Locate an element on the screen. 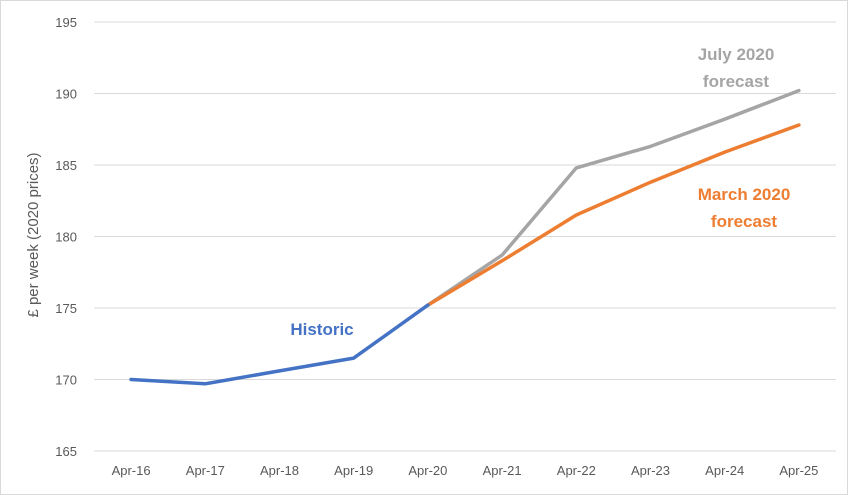 Image resolution: width=848 pixels, height=495 pixels. x-tick-label: Apr-19 is located at coordinates (353, 470).